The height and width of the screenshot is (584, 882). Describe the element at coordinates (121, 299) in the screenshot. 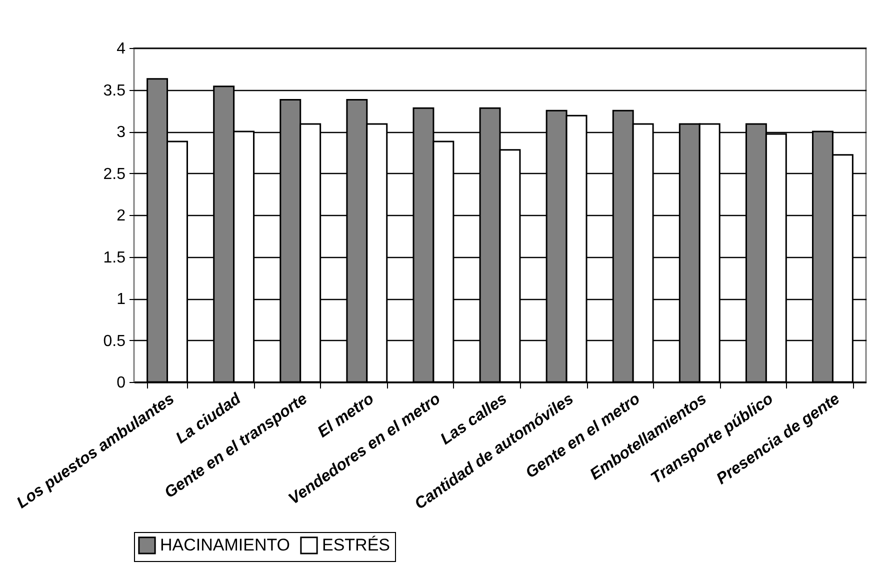

I see `y-tick-label: 1` at that location.